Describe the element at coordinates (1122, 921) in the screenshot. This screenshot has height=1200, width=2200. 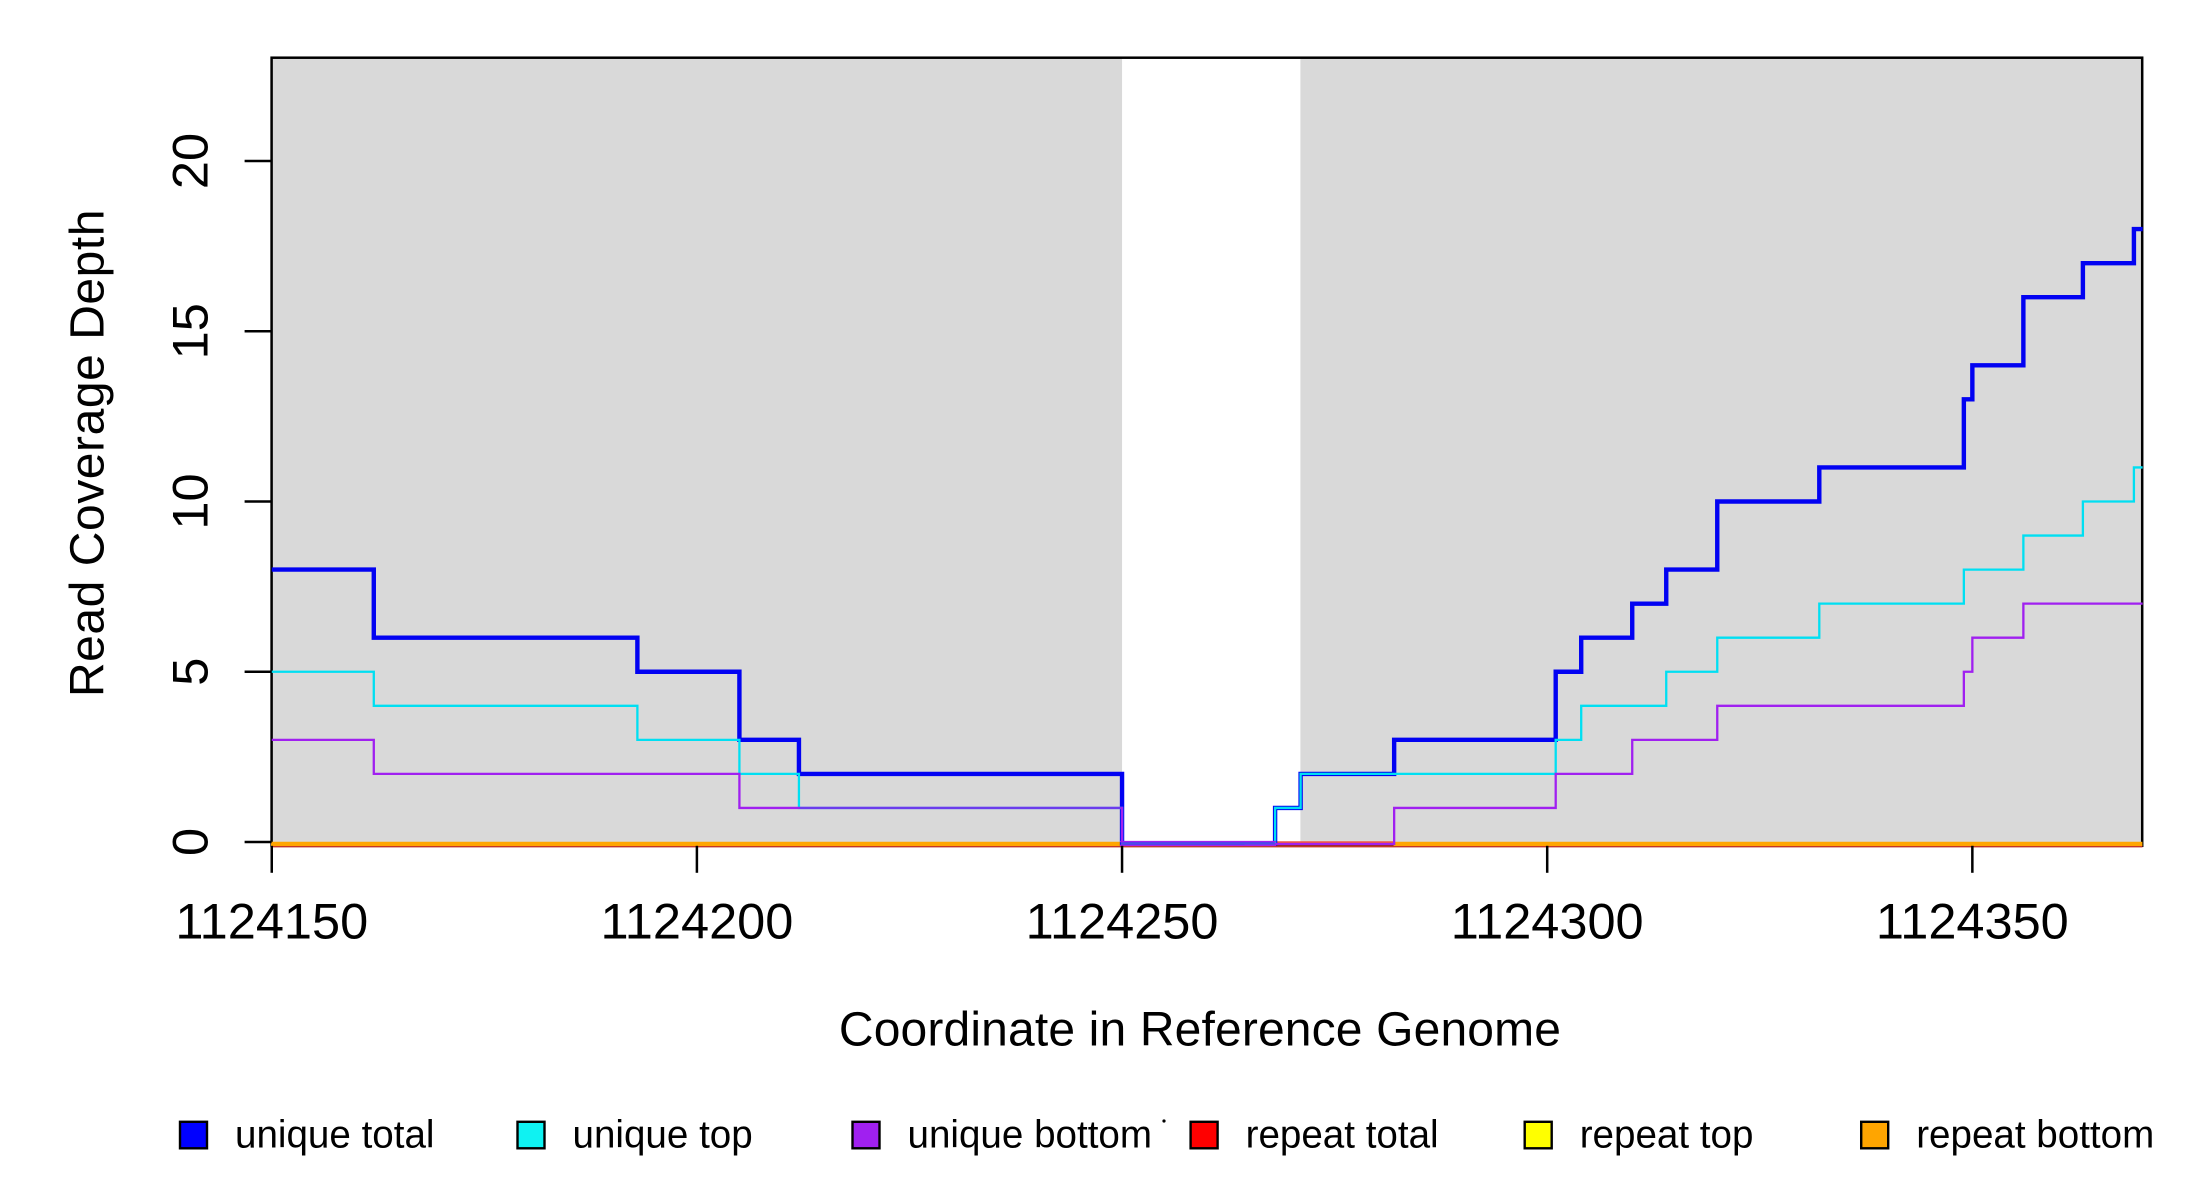
I see `svg-text: 1124250` at that location.